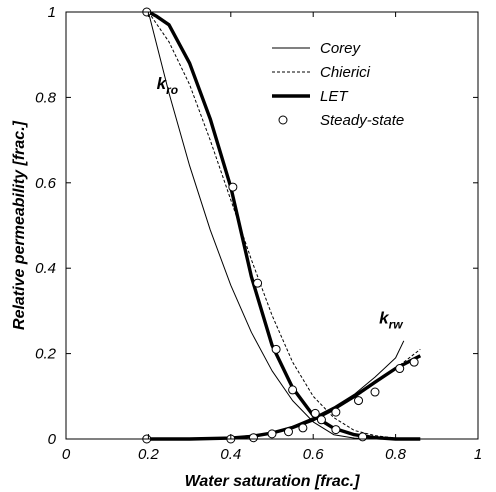 The image size is (496, 492). I want to click on legend-label-corey: Corey, so click(341, 48).